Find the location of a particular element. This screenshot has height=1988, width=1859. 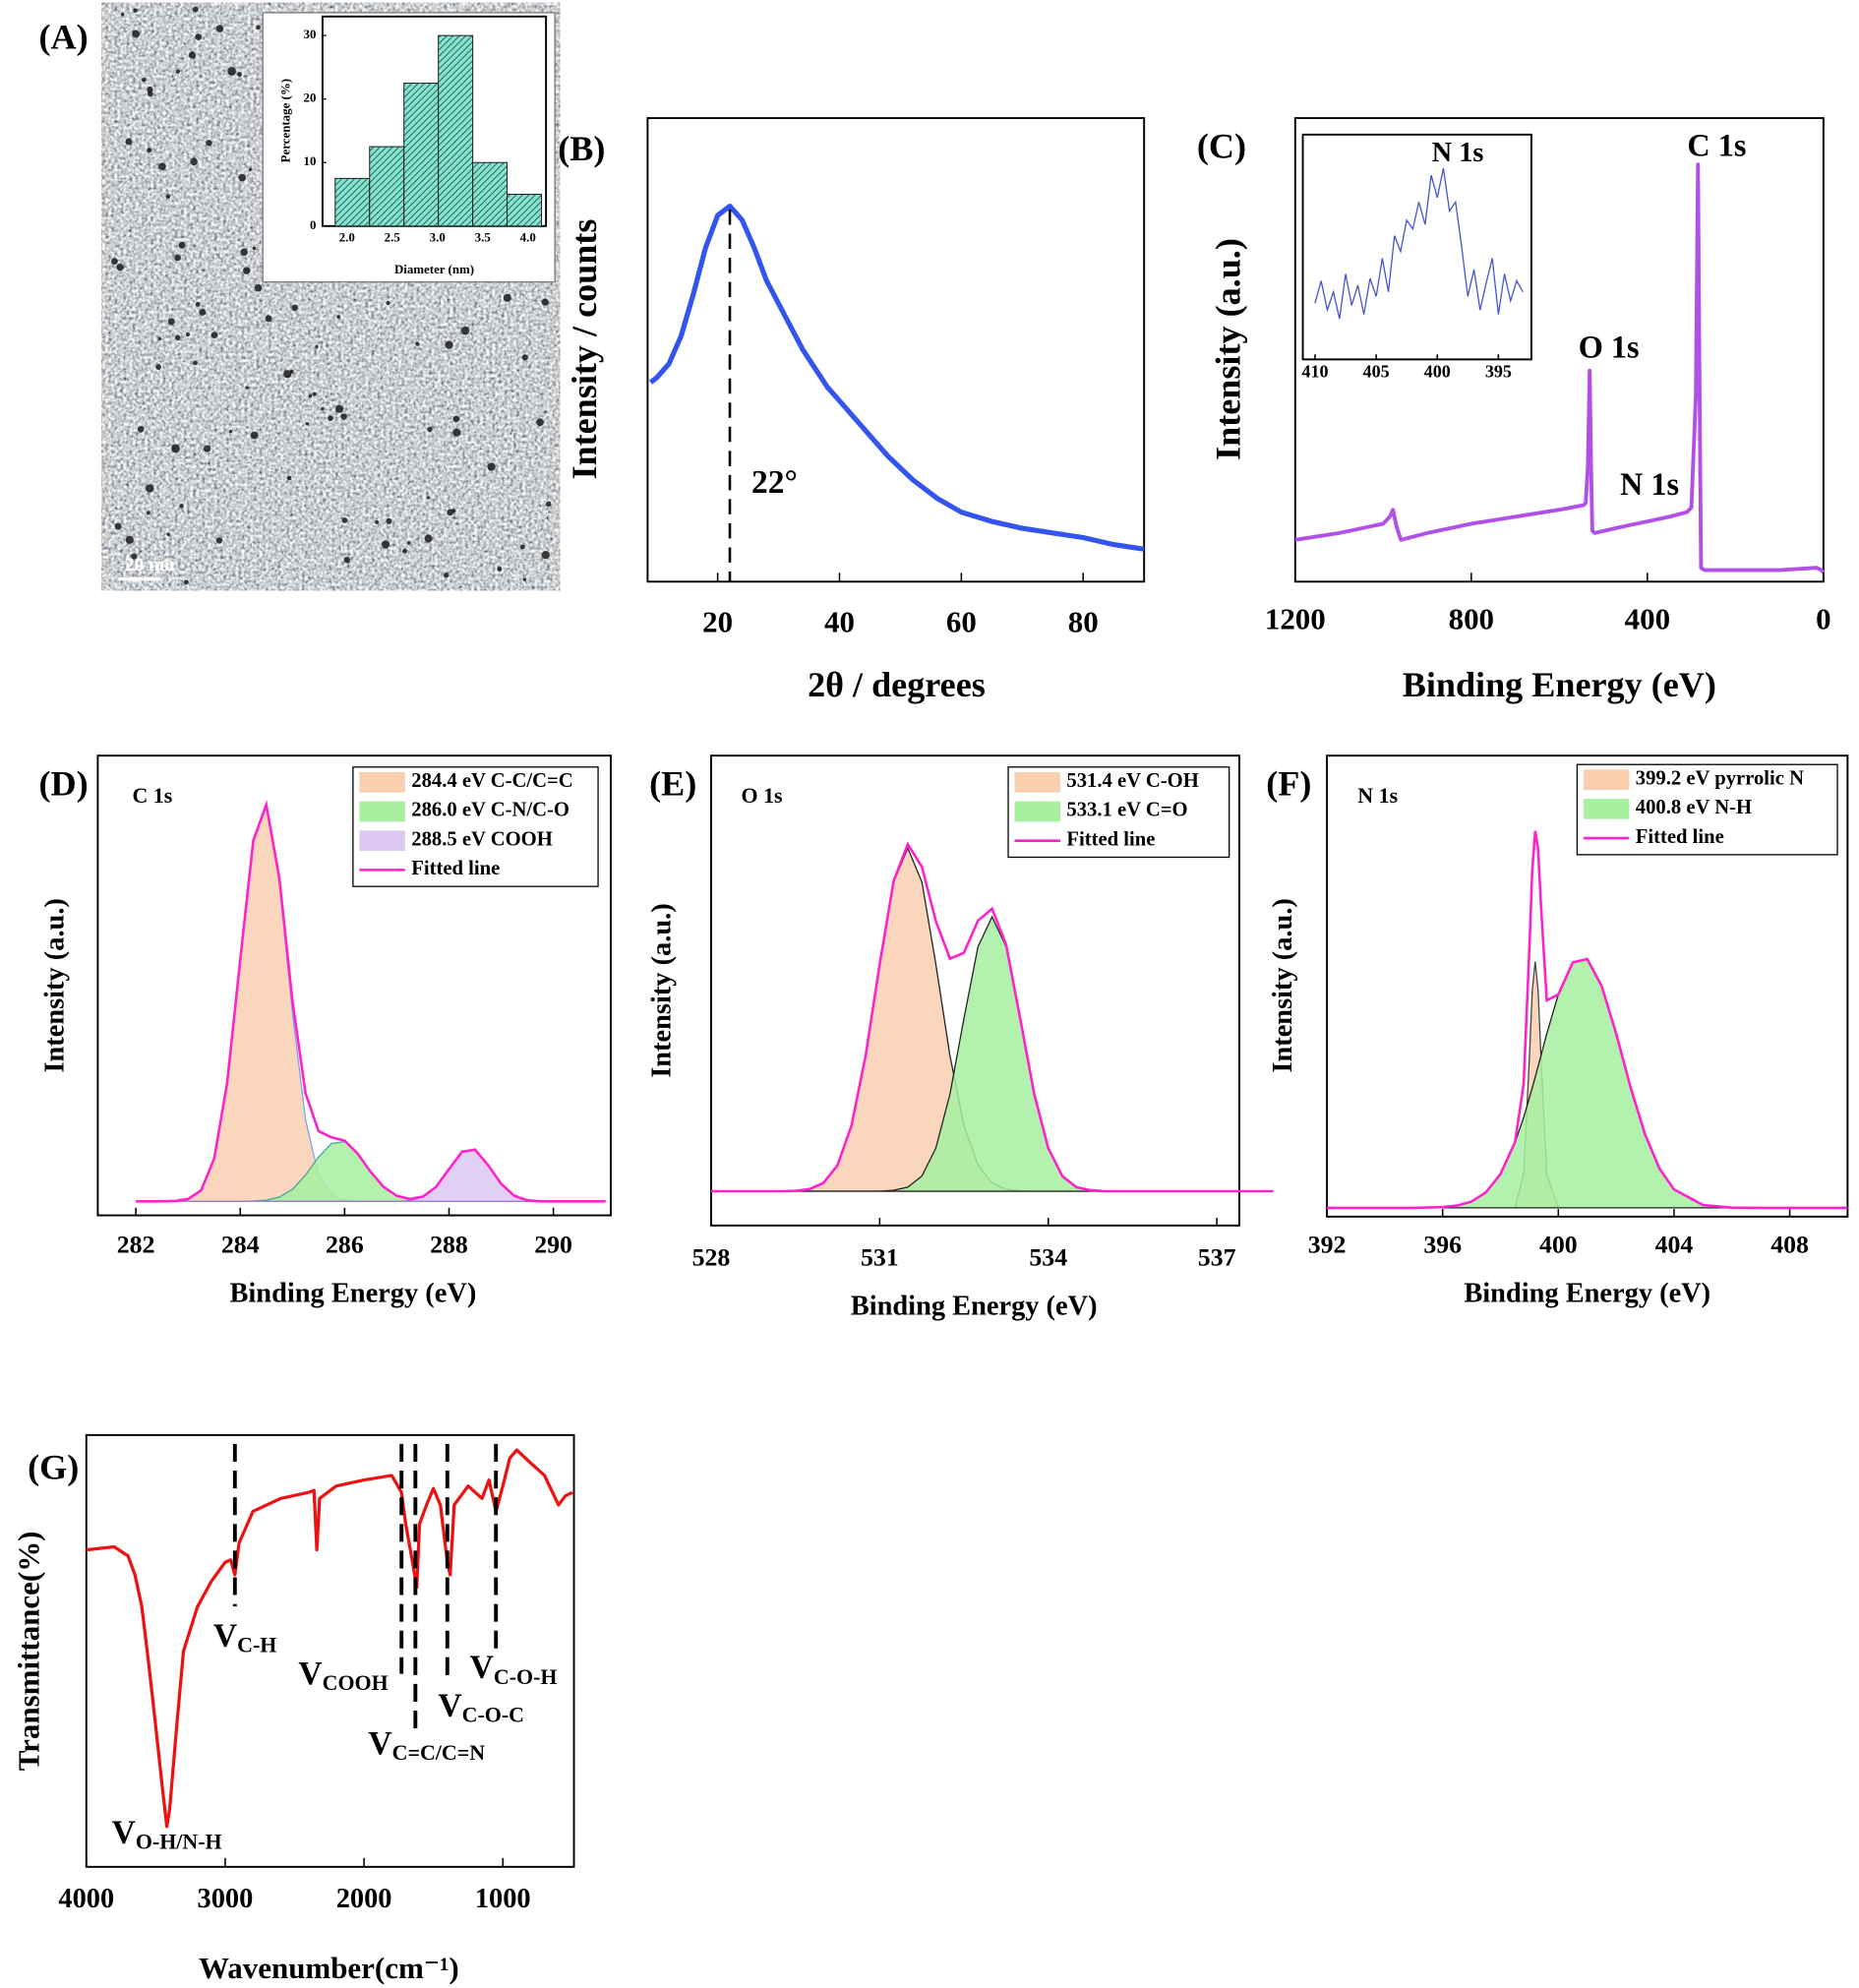

annotation-subscript: O-H/N-H is located at coordinates (179, 1842).